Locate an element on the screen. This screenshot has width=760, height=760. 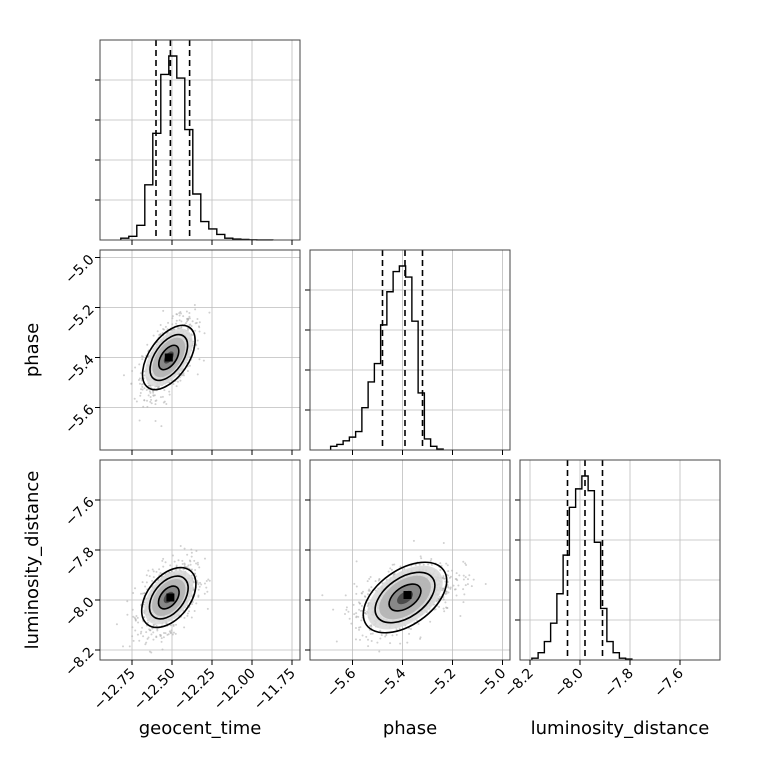
x-tick-label: −5.0 is located at coordinates (491, 683).